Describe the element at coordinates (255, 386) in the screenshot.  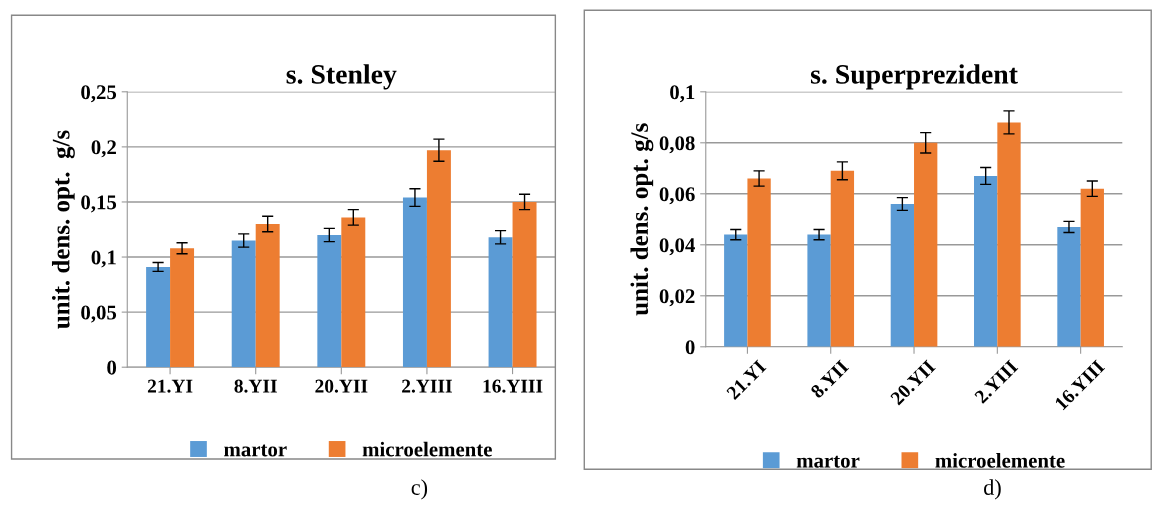
I see `x-tick-label: 8.YII` at that location.